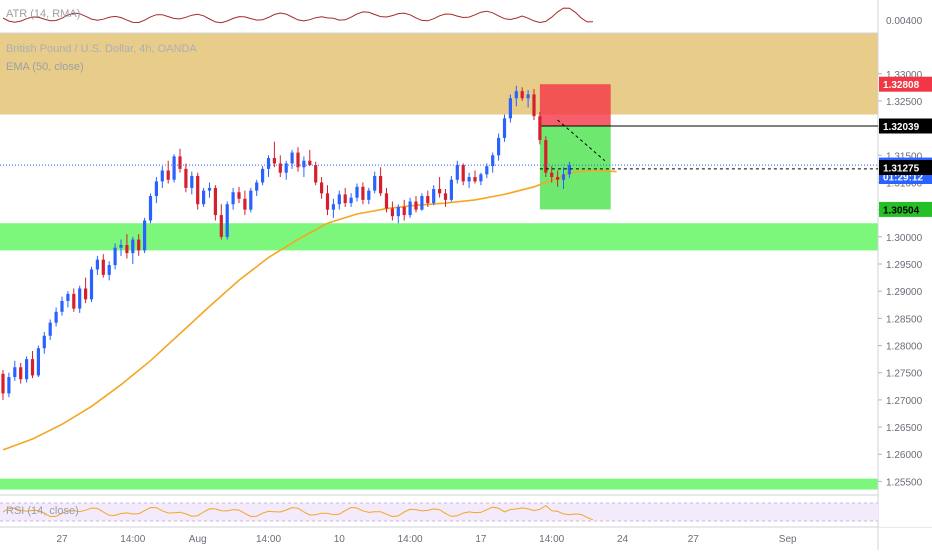  What do you see at coordinates (43, 14) in the screenshot?
I see `atr-legend: ATR (14, RMA)` at bounding box center [43, 14].